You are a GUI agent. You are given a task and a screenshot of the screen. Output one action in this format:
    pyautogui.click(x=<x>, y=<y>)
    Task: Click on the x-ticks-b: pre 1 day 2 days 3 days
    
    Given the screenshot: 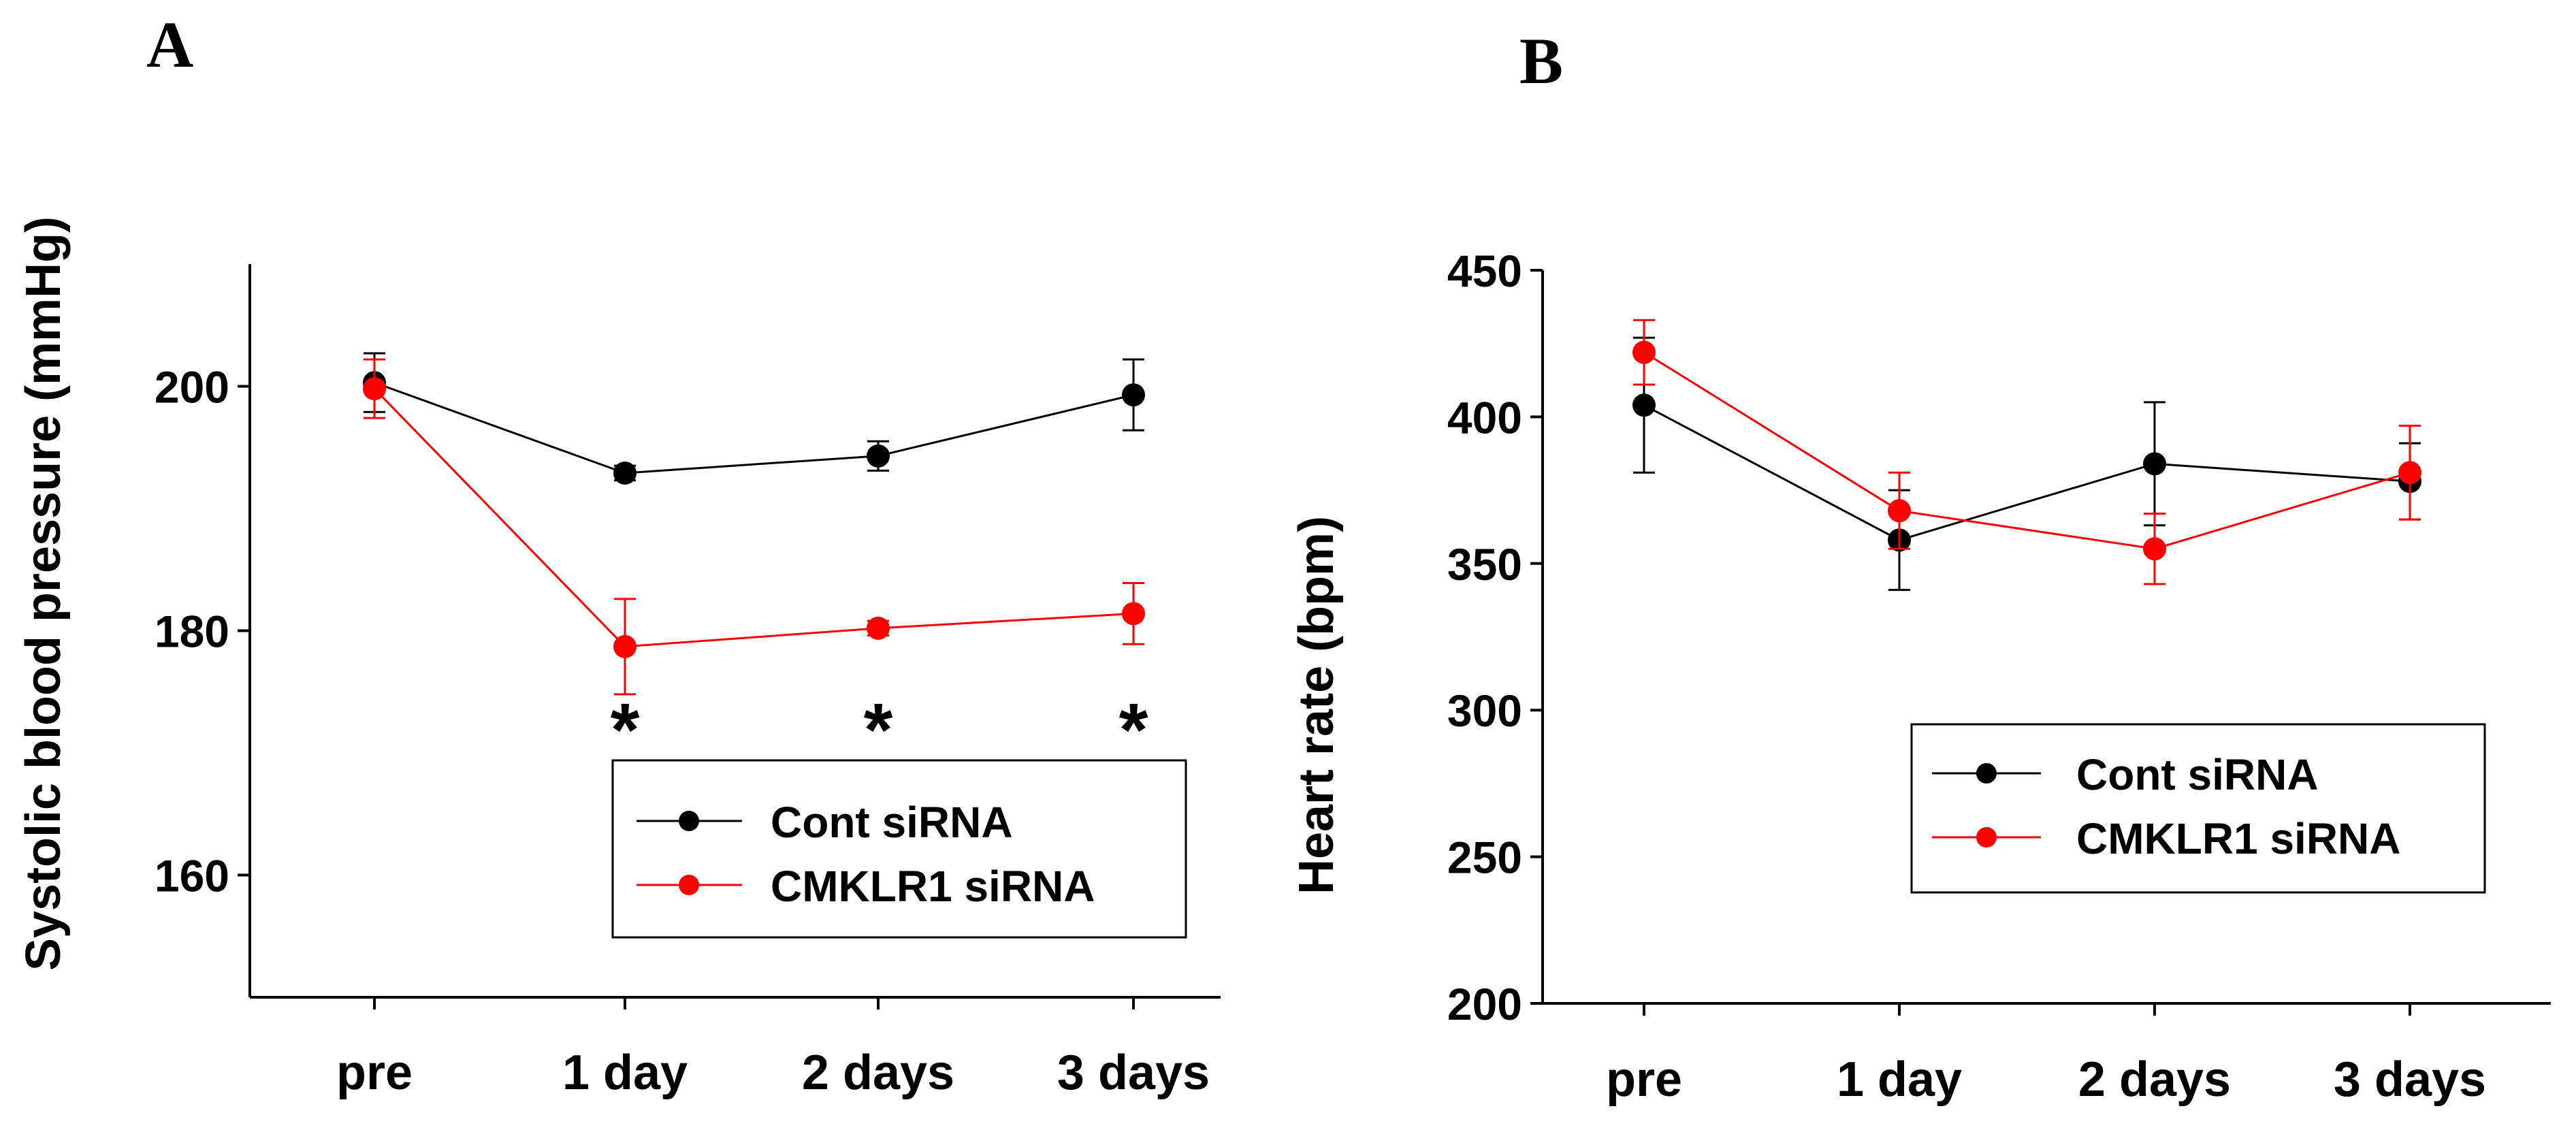 What is the action you would take?
    pyautogui.click(x=2046, y=1055)
    